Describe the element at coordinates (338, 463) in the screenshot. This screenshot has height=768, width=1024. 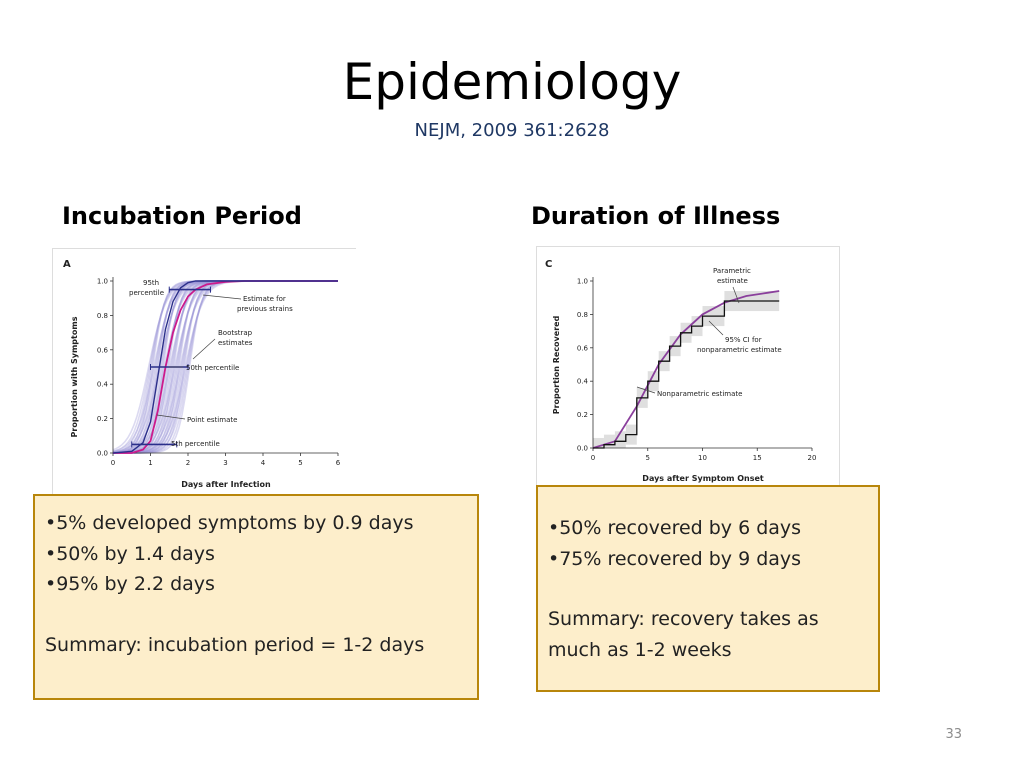
I see `x-tick-label: 6` at that location.